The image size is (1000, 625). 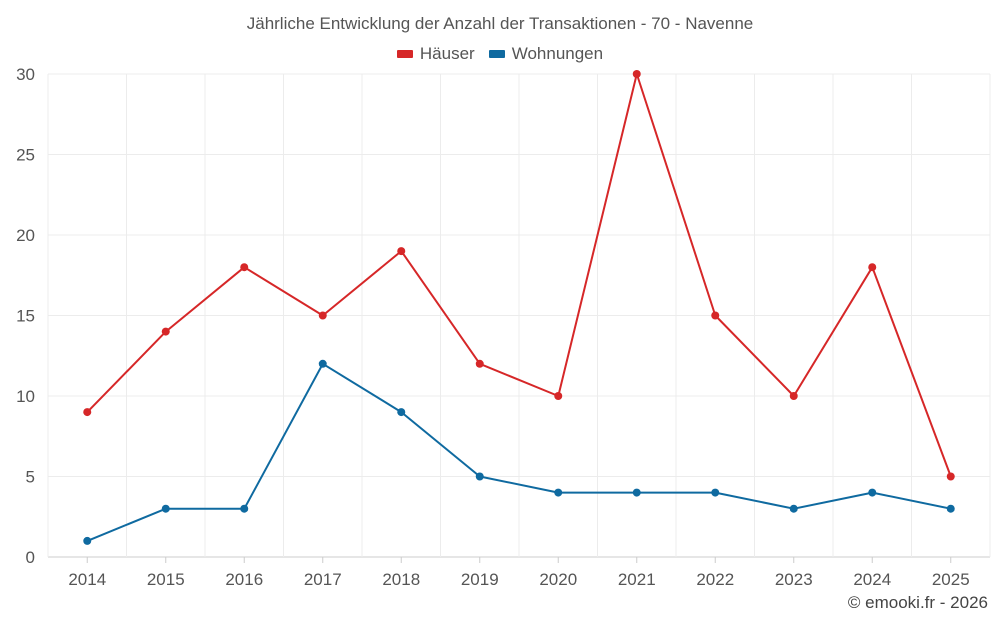 What do you see at coordinates (87, 579) in the screenshot?
I see `x-tick-label: 2014` at bounding box center [87, 579].